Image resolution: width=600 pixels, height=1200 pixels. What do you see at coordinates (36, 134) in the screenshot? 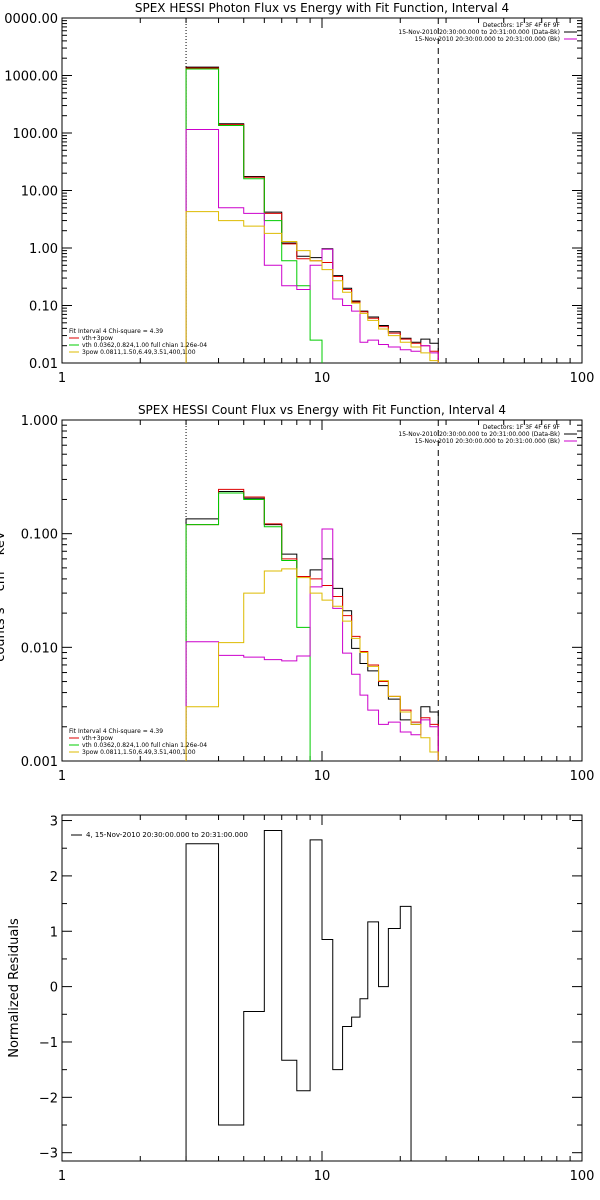
I see `y-tick-label: 100.00` at bounding box center [36, 134].